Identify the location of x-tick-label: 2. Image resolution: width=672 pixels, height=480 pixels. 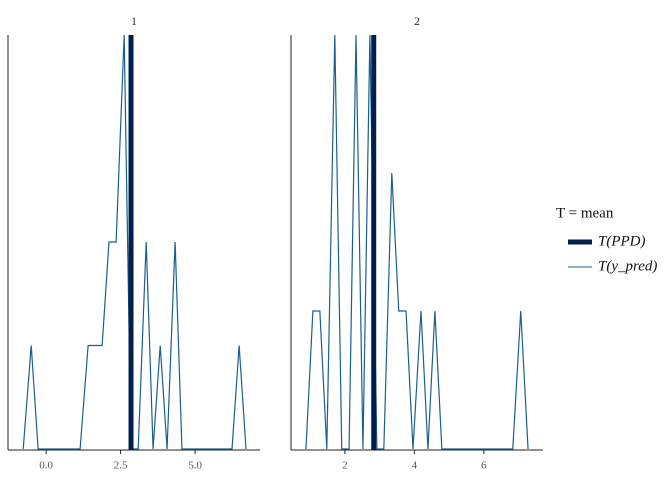
(345, 466).